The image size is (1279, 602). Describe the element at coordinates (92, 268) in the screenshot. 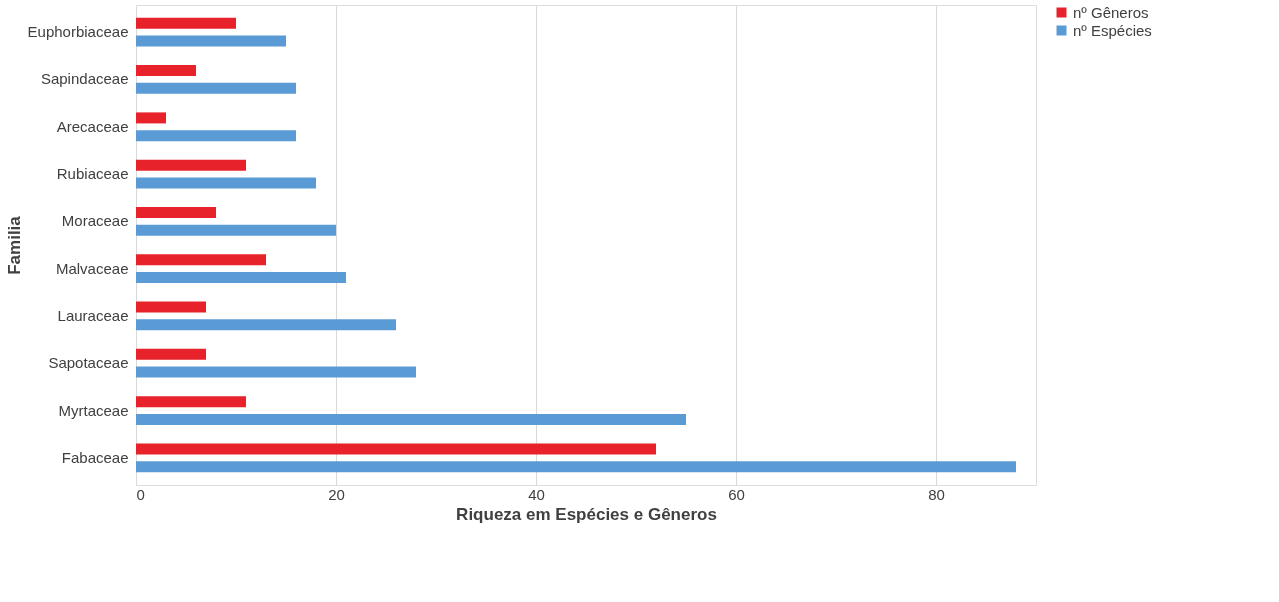

I see `y-tick-label: Malvaceae` at that location.